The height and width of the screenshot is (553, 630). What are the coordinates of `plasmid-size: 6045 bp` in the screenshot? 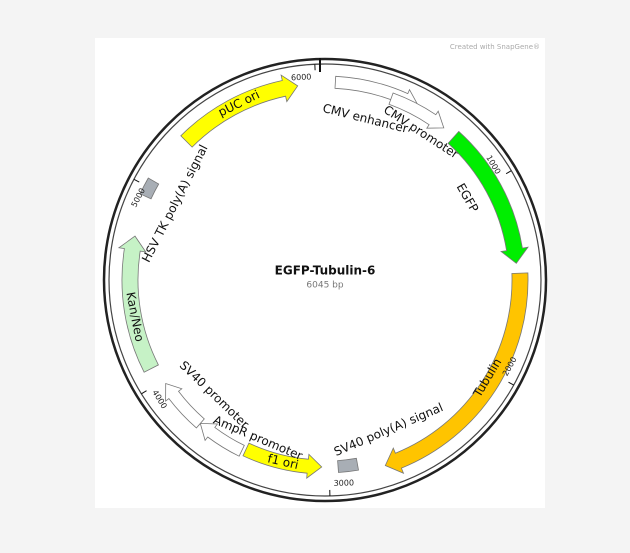 It's located at (324, 286).